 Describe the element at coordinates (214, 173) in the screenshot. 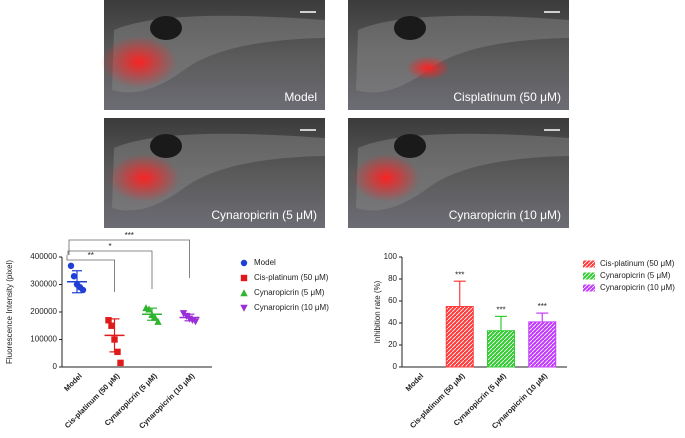

I see `image-panel: Cynaropicrin (5 μM)` at that location.